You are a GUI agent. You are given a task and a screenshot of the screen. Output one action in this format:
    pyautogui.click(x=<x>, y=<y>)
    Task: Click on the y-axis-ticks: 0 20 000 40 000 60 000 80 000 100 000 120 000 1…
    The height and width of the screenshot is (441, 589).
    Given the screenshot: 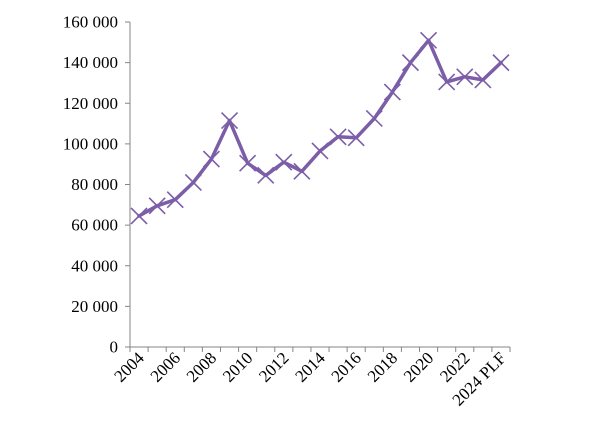 What is the action you would take?
    pyautogui.click(x=96, y=185)
    